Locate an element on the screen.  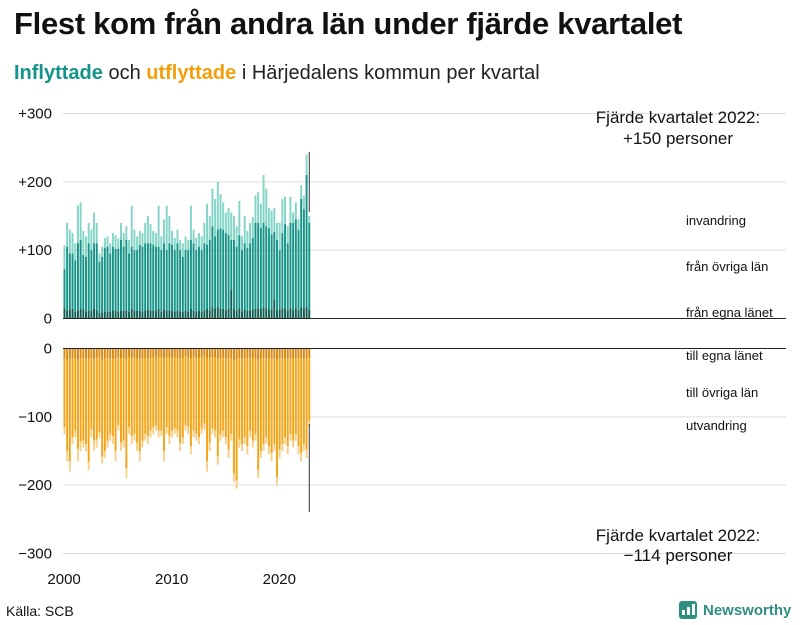
annotation-bottom-line2: −114 personer is located at coordinates (678, 555).